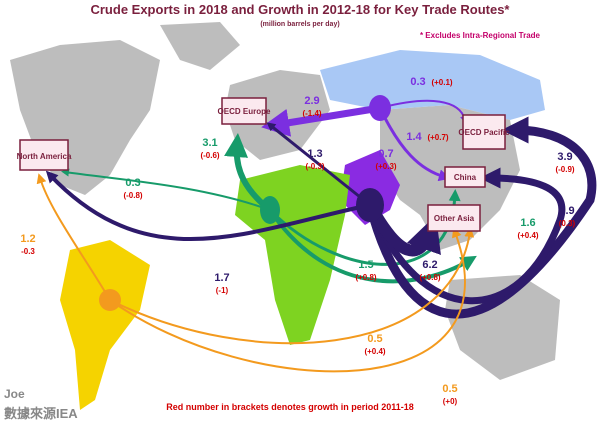 The image size is (600, 430). I want to click on route-growth: (+0.1), so click(441, 82).